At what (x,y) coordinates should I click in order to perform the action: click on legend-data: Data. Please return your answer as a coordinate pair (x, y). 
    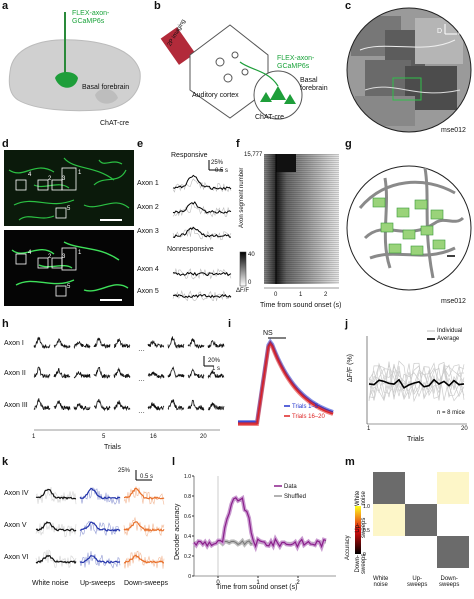
    Looking at the image, I should click on (290, 487).